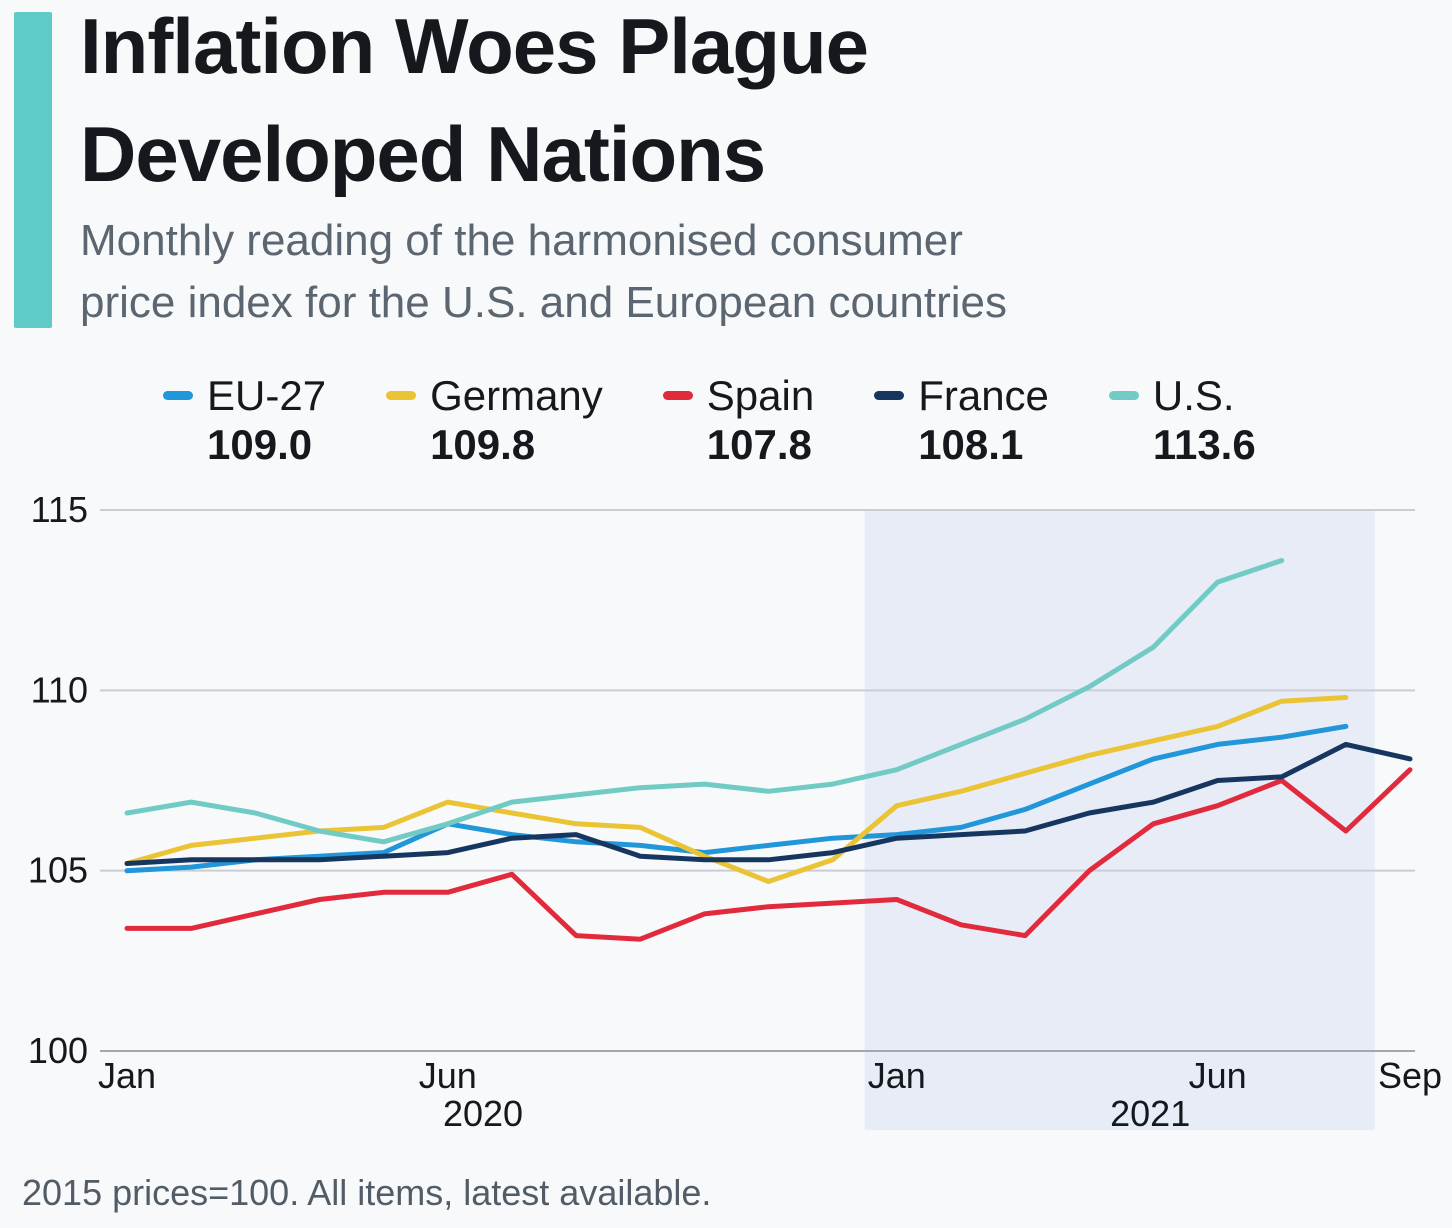 The width and height of the screenshot is (1452, 1228). Describe the element at coordinates (1193, 395) in the screenshot. I see `legend-label: U.S.` at that location.